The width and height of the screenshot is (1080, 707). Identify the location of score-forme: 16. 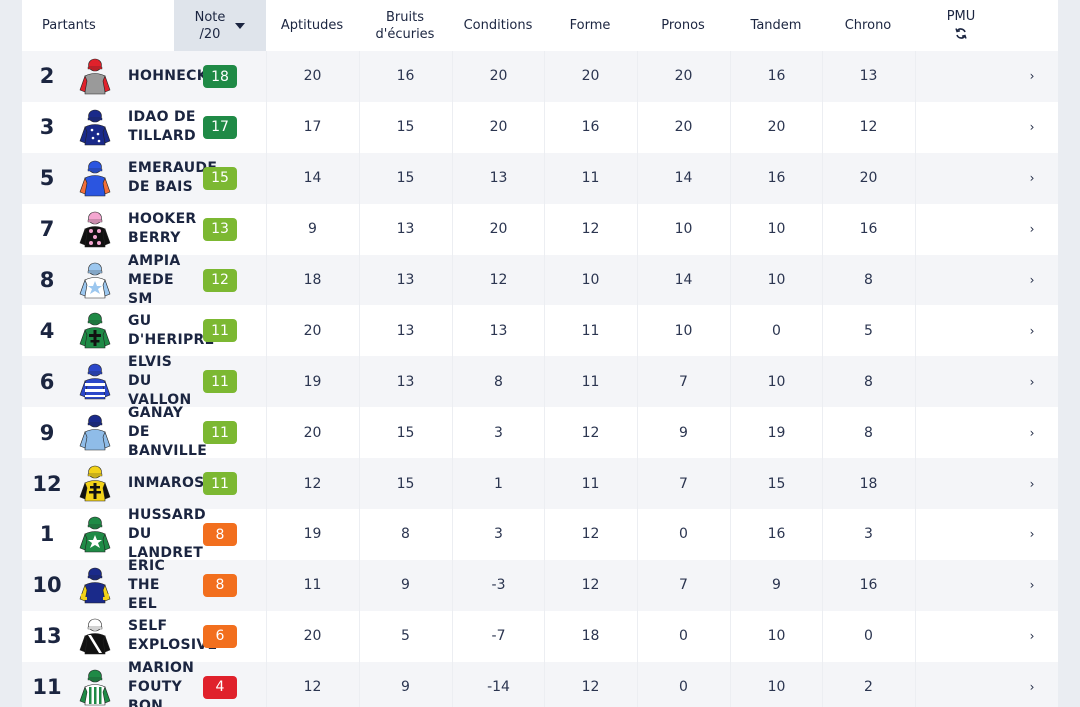
(590, 127).